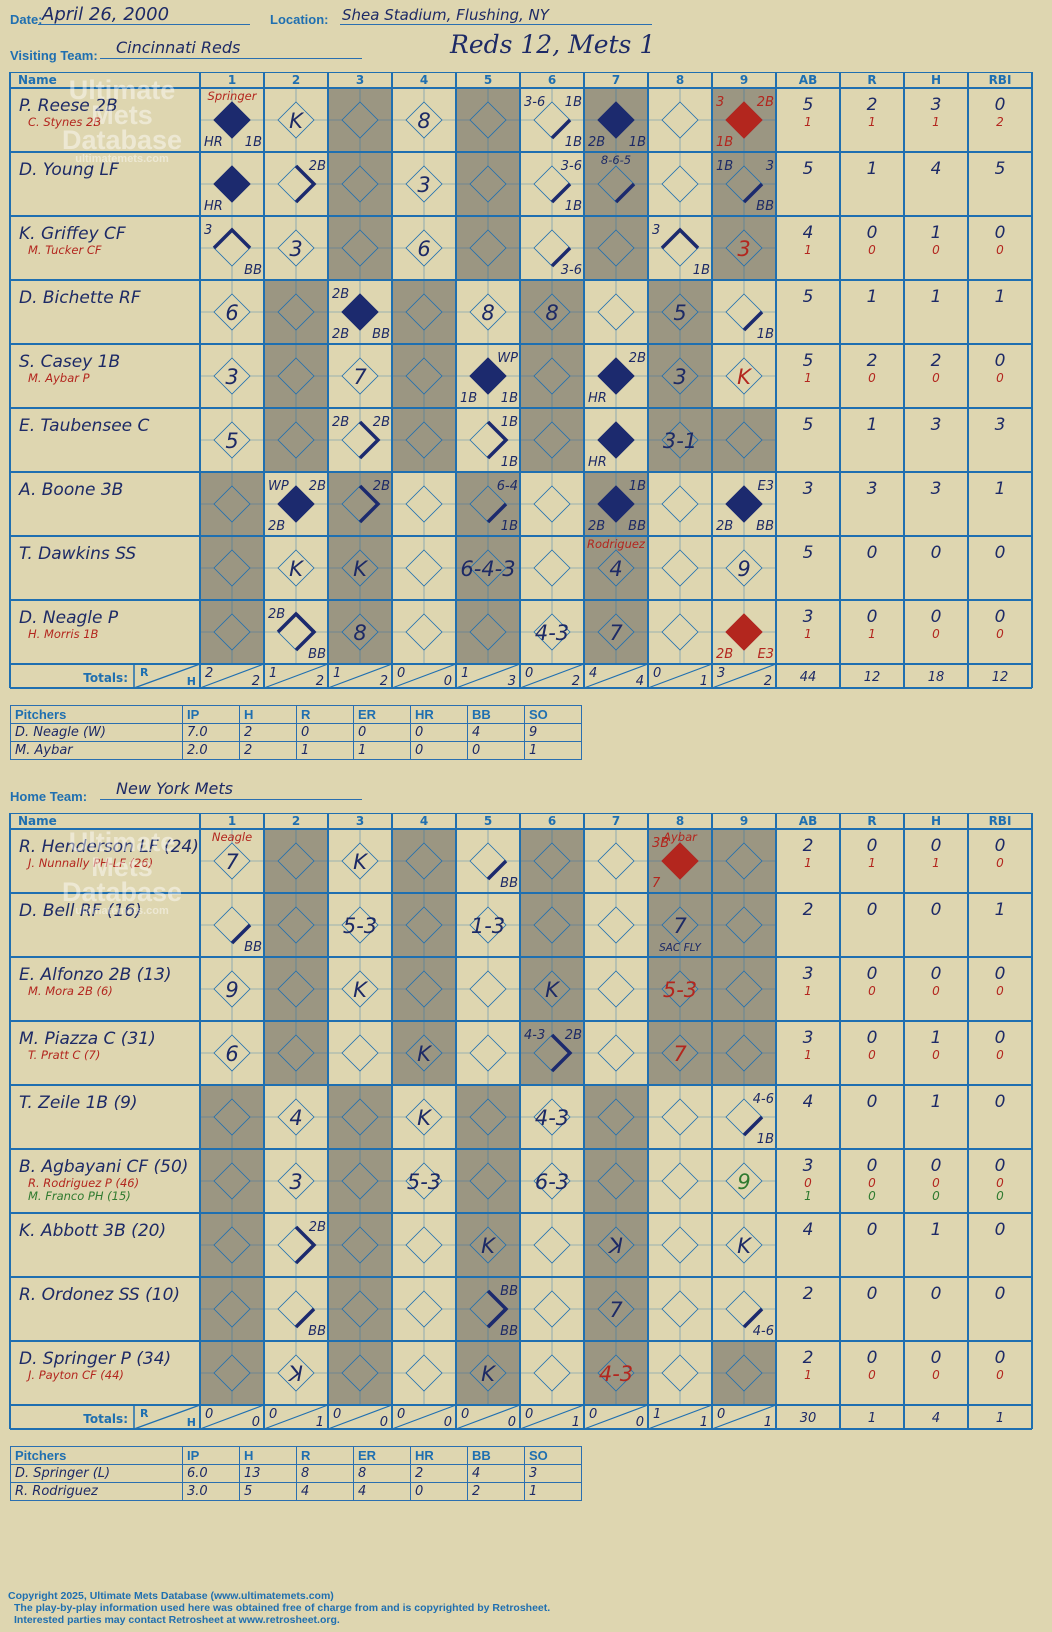 This screenshot has width=1052, height=1632. Describe the element at coordinates (509, 1331) in the screenshot. I see `play-notation: BB` at that location.